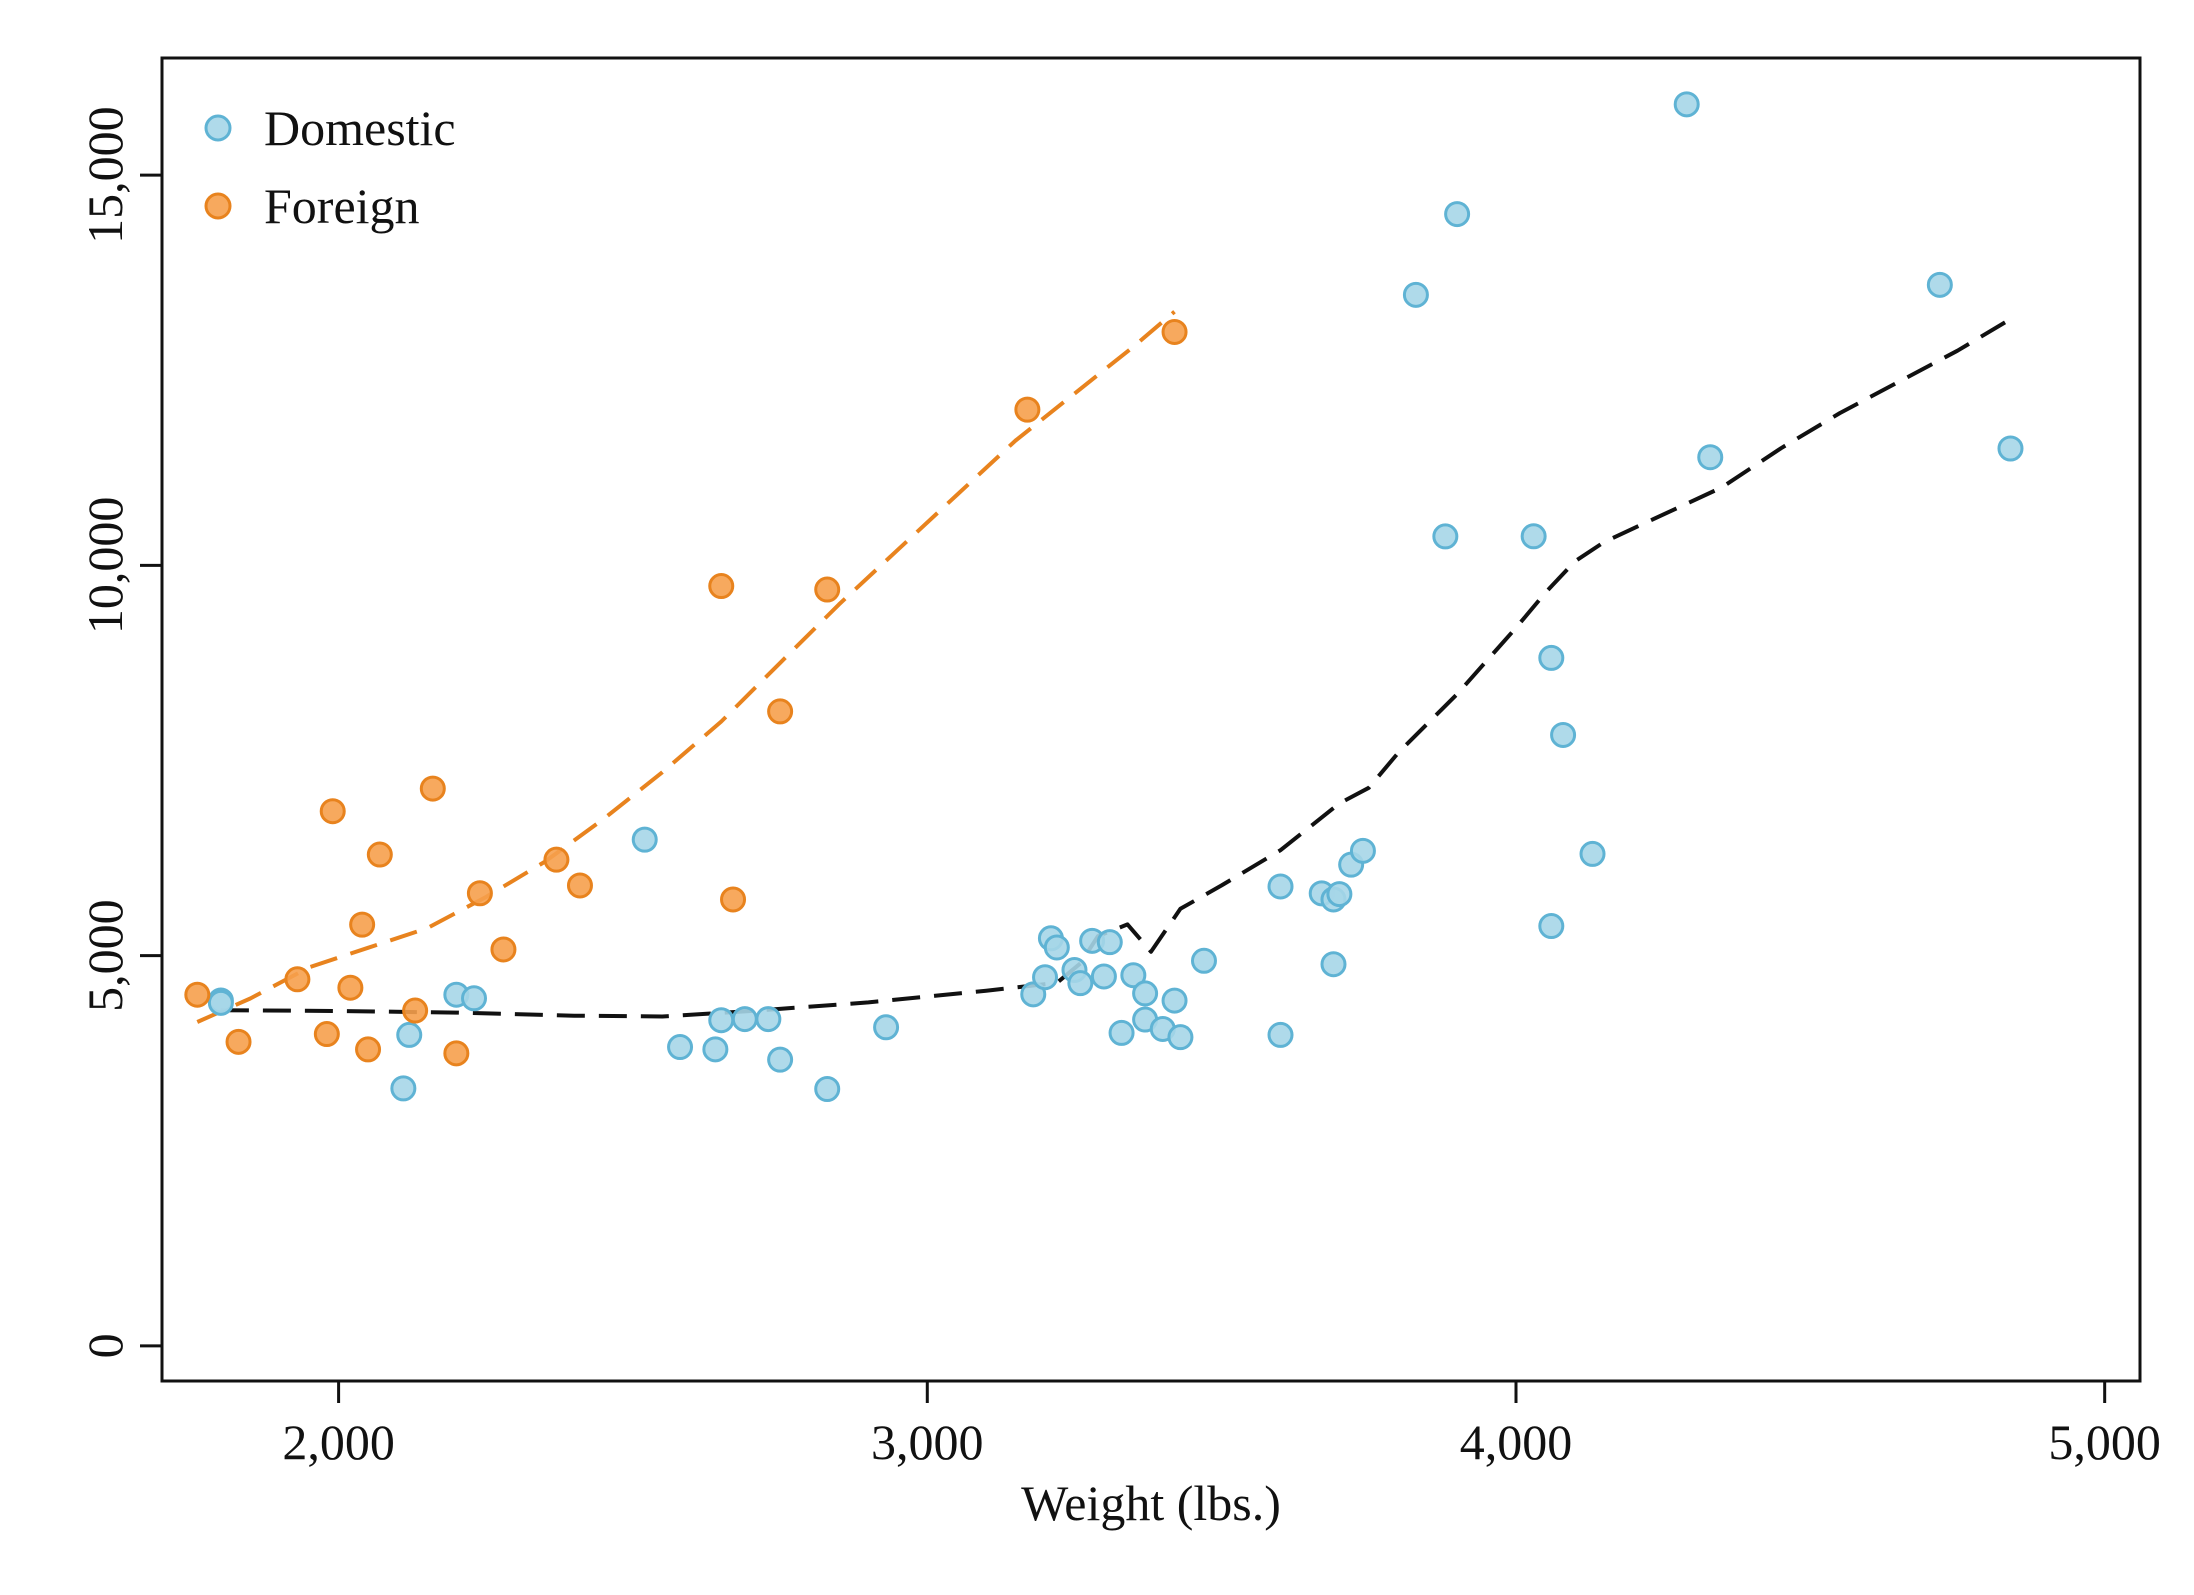  What do you see at coordinates (342, 206) in the screenshot?
I see `legend-label-foreign: Foreign` at bounding box center [342, 206].